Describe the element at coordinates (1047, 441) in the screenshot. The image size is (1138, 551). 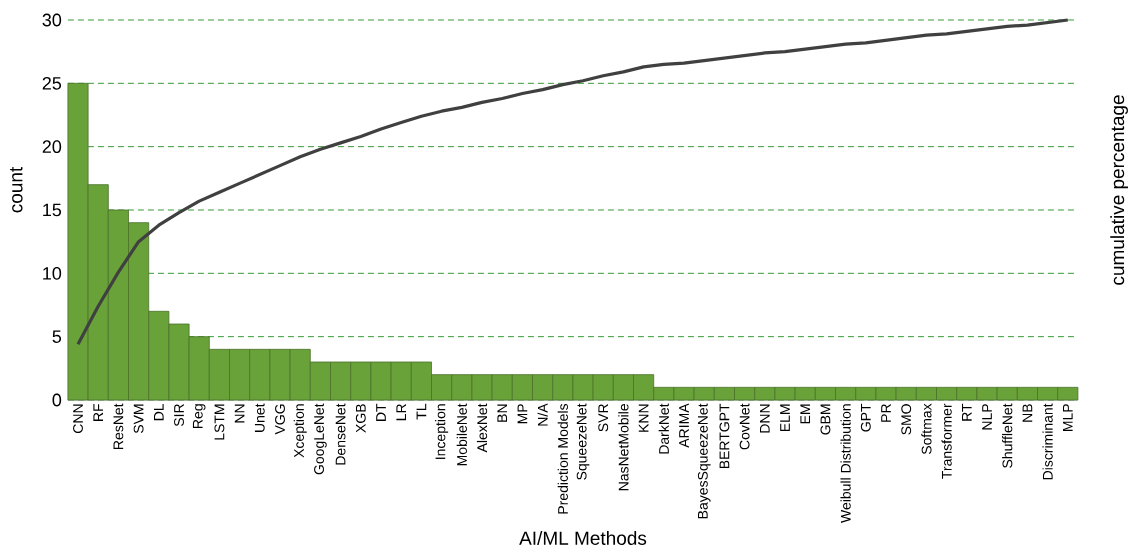
I see `x-tick-label: Discriminant` at that location.